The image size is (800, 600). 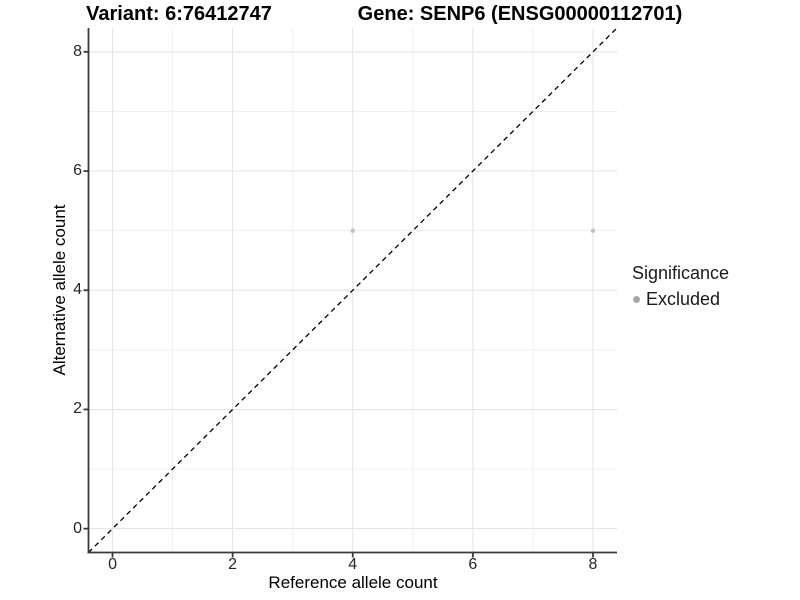 What do you see at coordinates (636, 299) in the screenshot?
I see `excluded-point-icon` at bounding box center [636, 299].